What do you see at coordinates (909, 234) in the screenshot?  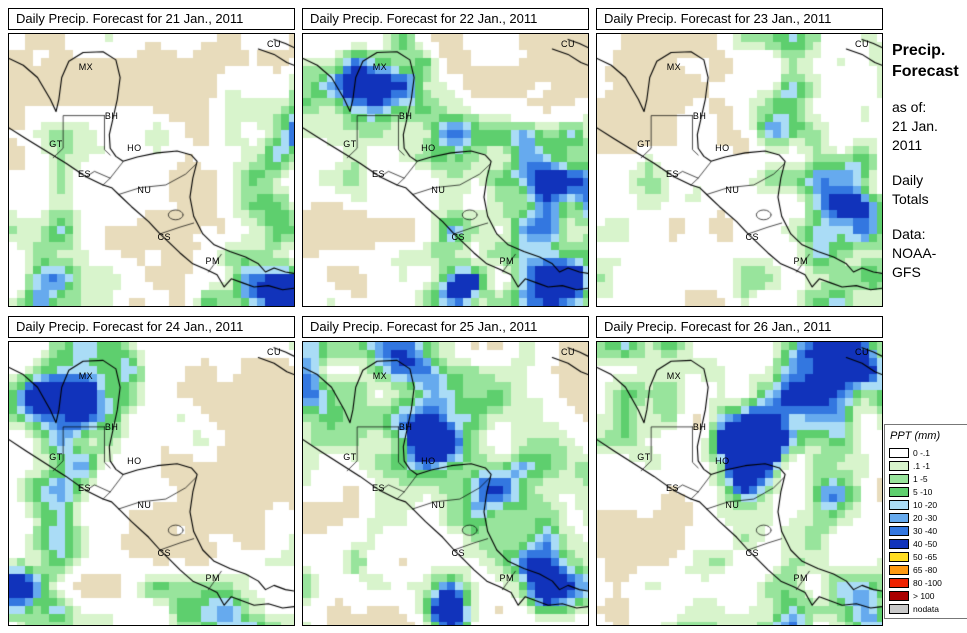 I see `data-source-label: Data:` at bounding box center [909, 234].